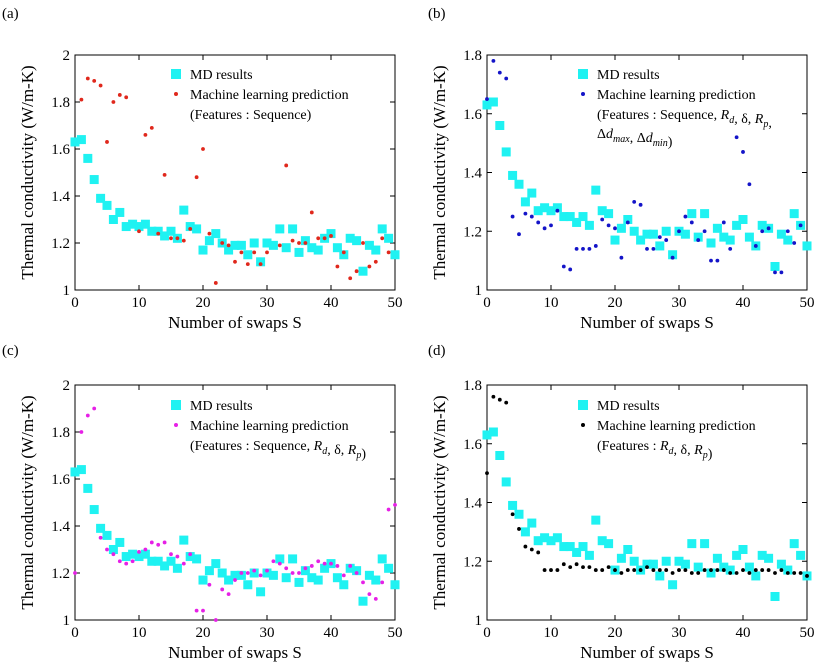 The width and height of the screenshot is (816, 671). Describe the element at coordinates (679, 303) in the screenshot. I see `x-tick-label: 30` at that location.